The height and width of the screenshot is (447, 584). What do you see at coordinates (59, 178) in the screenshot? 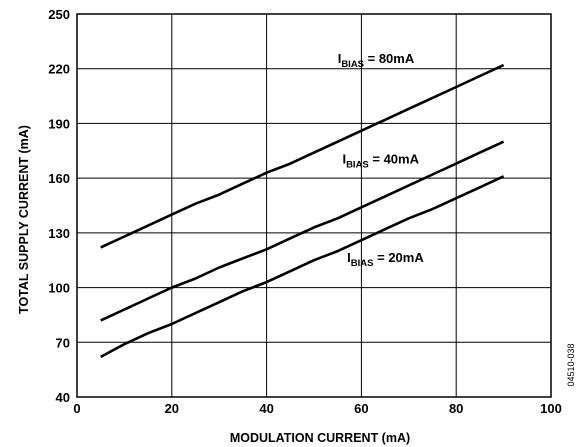
I see `y-tick-label: 160` at bounding box center [59, 178].